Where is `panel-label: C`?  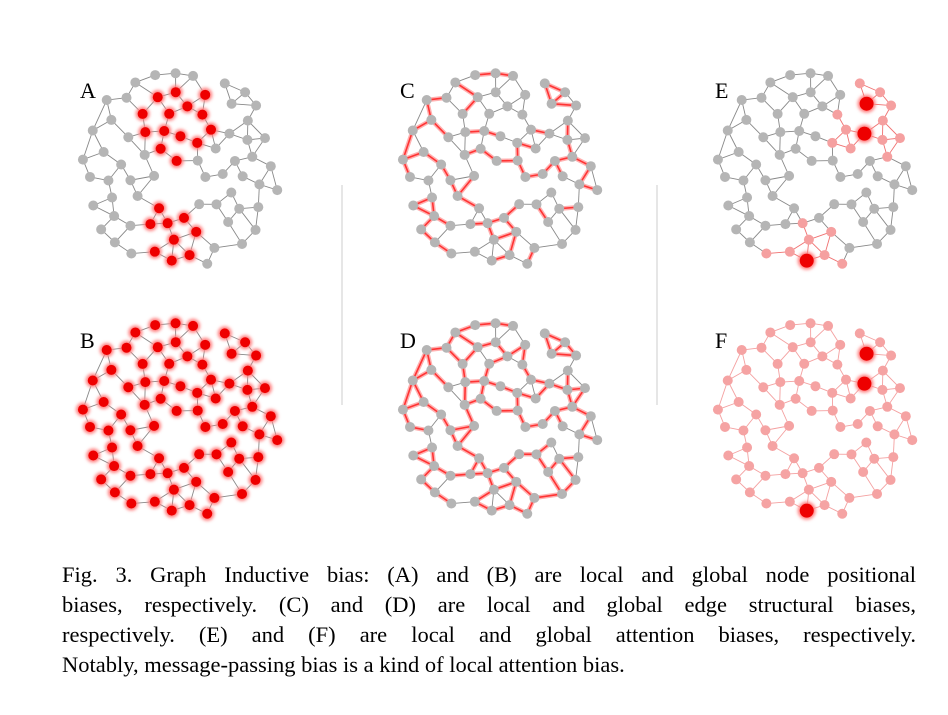 panel-label: C is located at coordinates (407, 90).